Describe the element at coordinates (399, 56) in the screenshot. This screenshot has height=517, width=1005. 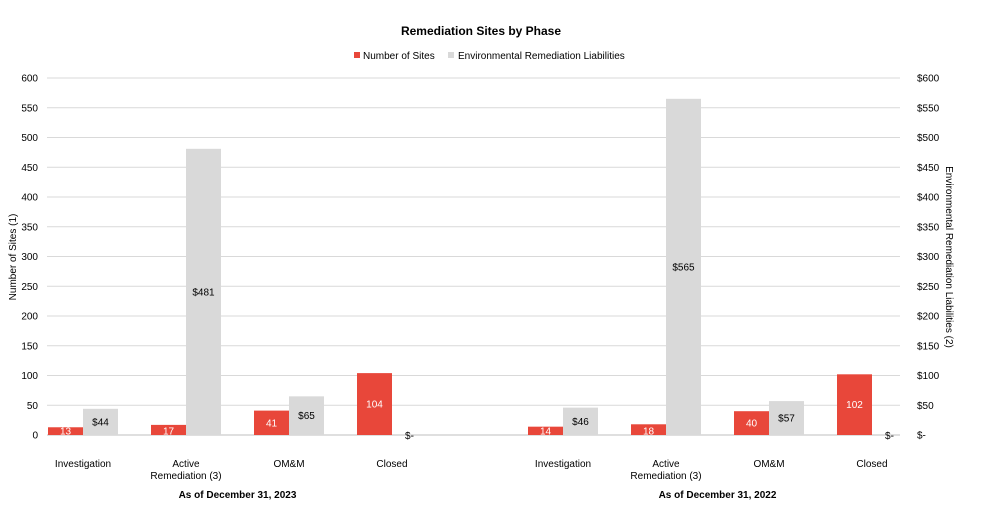
I see `legend-label-sites: Number of Sites` at that location.